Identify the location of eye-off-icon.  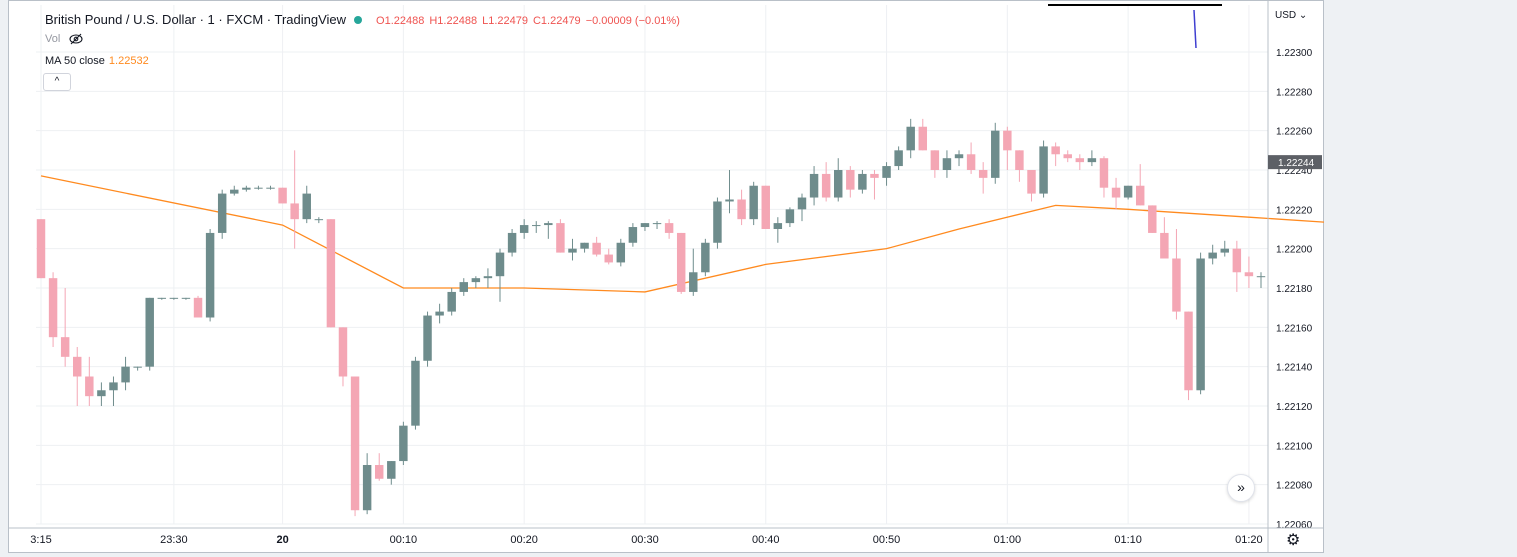
(76, 39).